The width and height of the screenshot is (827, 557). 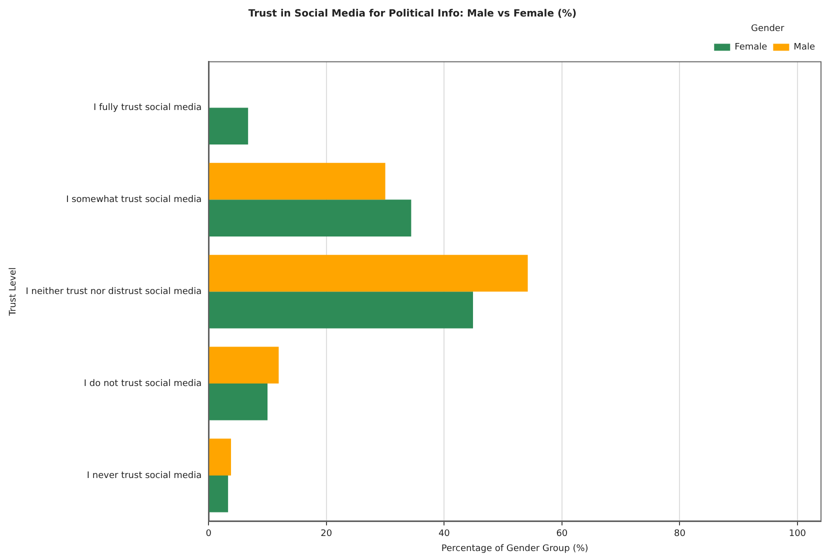 I want to click on legend-label: Male, so click(x=805, y=47).